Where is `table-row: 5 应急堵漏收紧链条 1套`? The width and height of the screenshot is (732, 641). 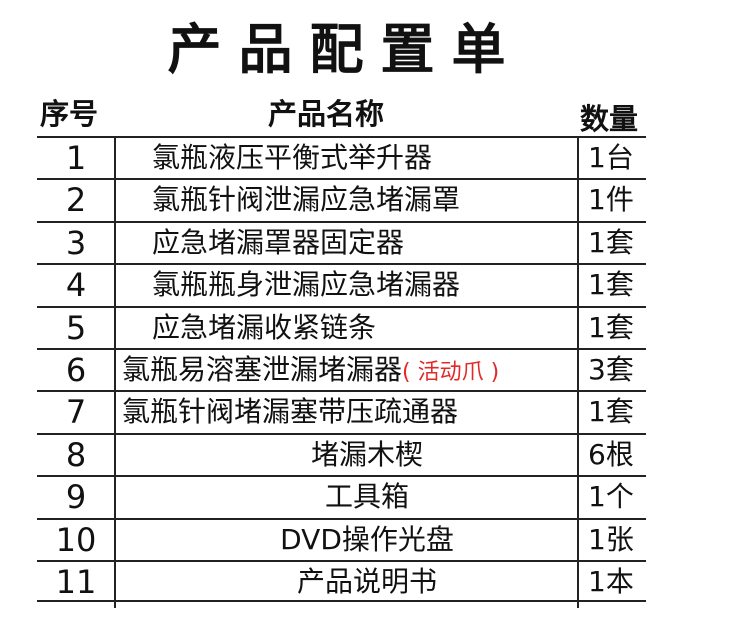 table-row: 5 应急堵漏收紧链条 1套 is located at coordinates (341, 328).